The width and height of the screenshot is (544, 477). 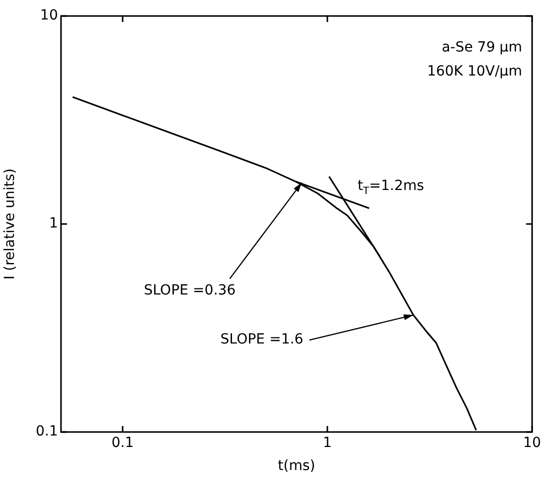 I want to click on annotation: 160K 10V/μm, so click(x=474, y=72).